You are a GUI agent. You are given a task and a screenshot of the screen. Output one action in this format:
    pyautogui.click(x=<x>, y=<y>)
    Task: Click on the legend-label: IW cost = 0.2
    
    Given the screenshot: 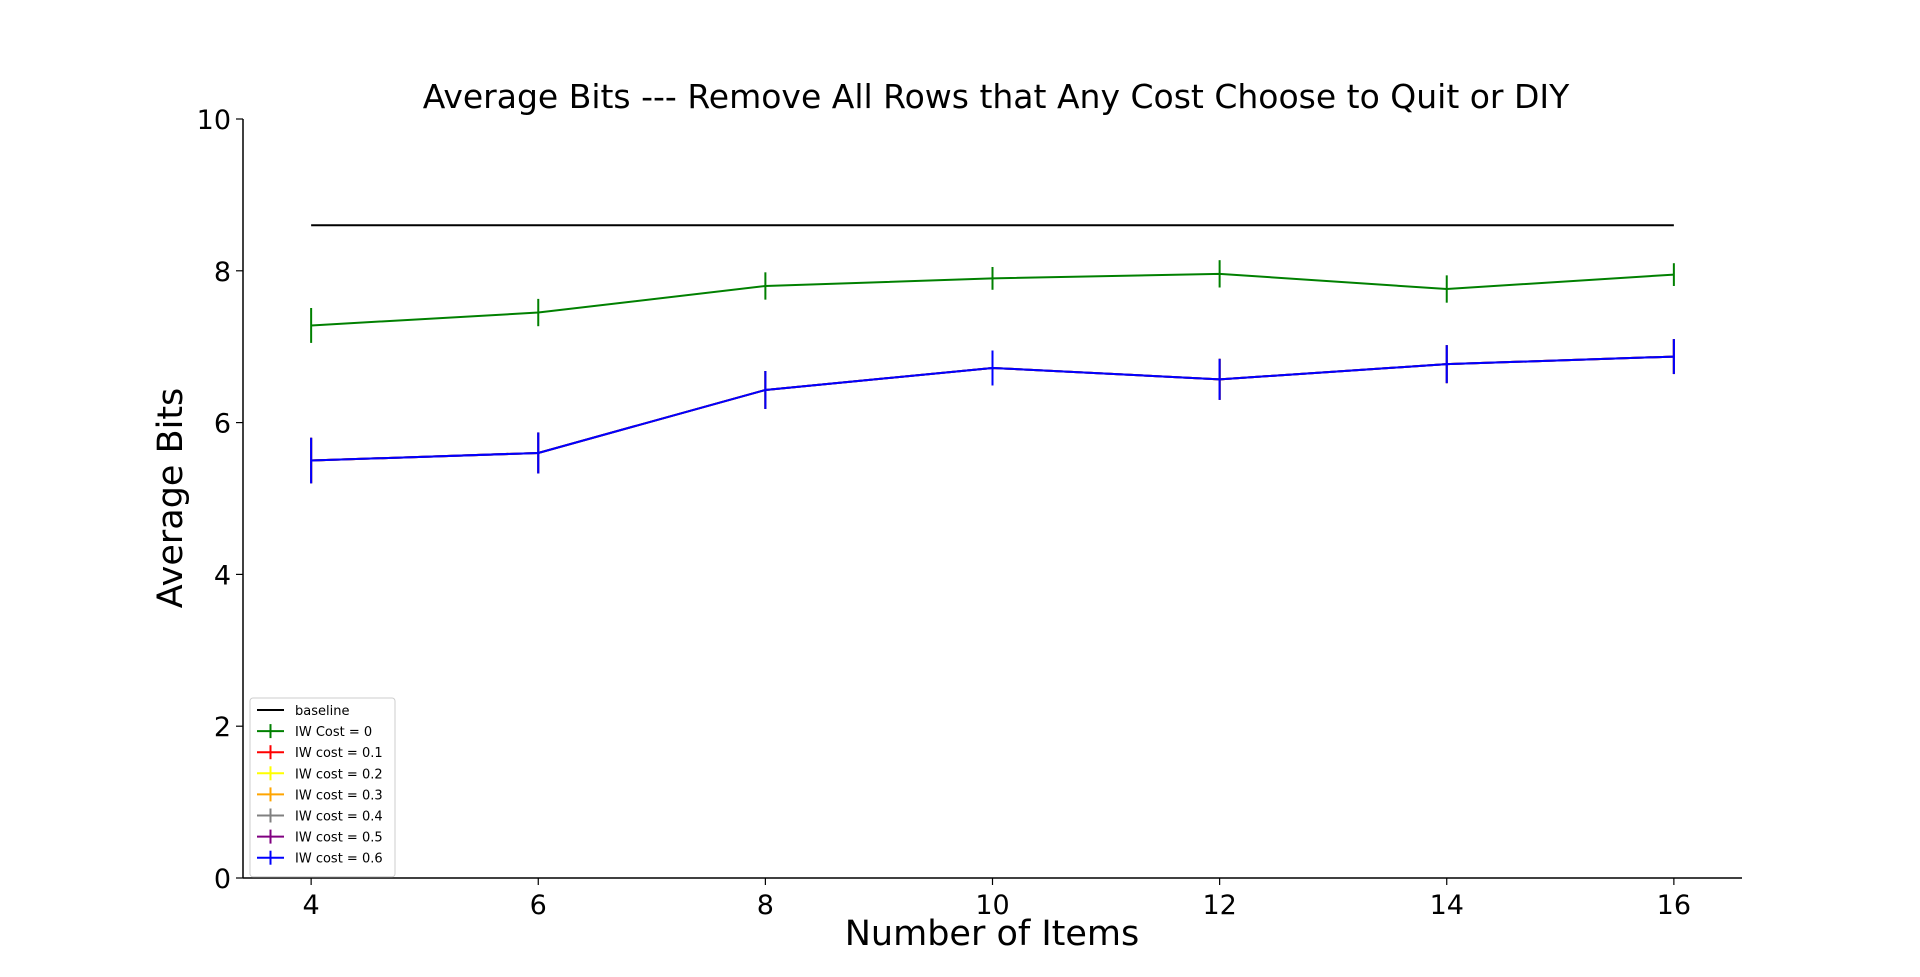 What is the action you would take?
    pyautogui.click(x=339, y=774)
    